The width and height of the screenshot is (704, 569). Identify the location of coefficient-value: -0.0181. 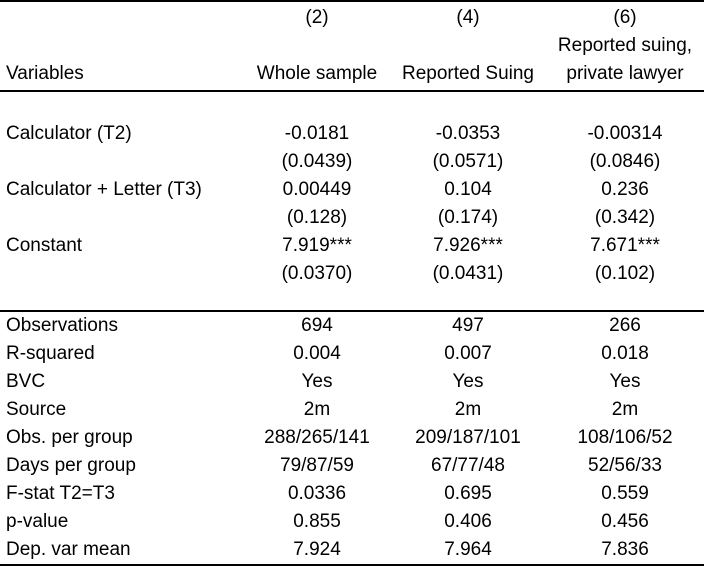
(317, 133).